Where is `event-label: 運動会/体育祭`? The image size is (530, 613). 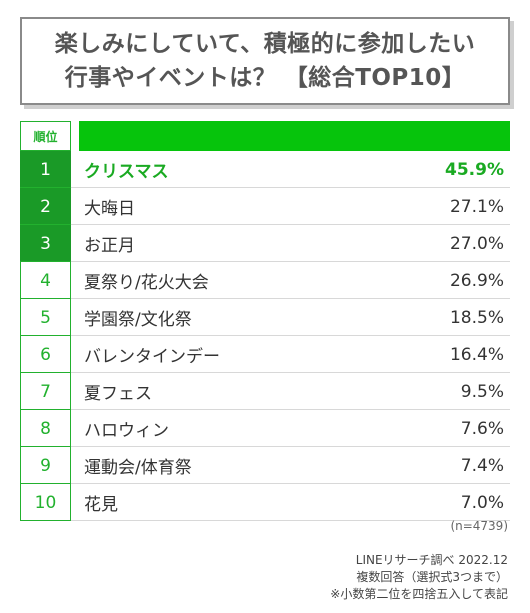
event-label: 運動会/体育祭 is located at coordinates (138, 468).